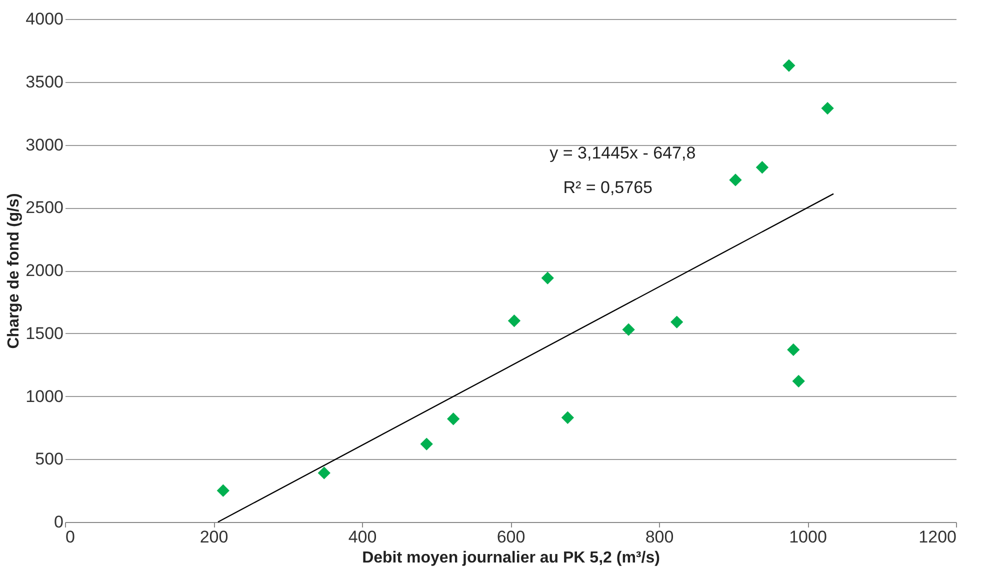 This screenshot has height=573, width=987. I want to click on x-tick-label: 1000, so click(808, 537).